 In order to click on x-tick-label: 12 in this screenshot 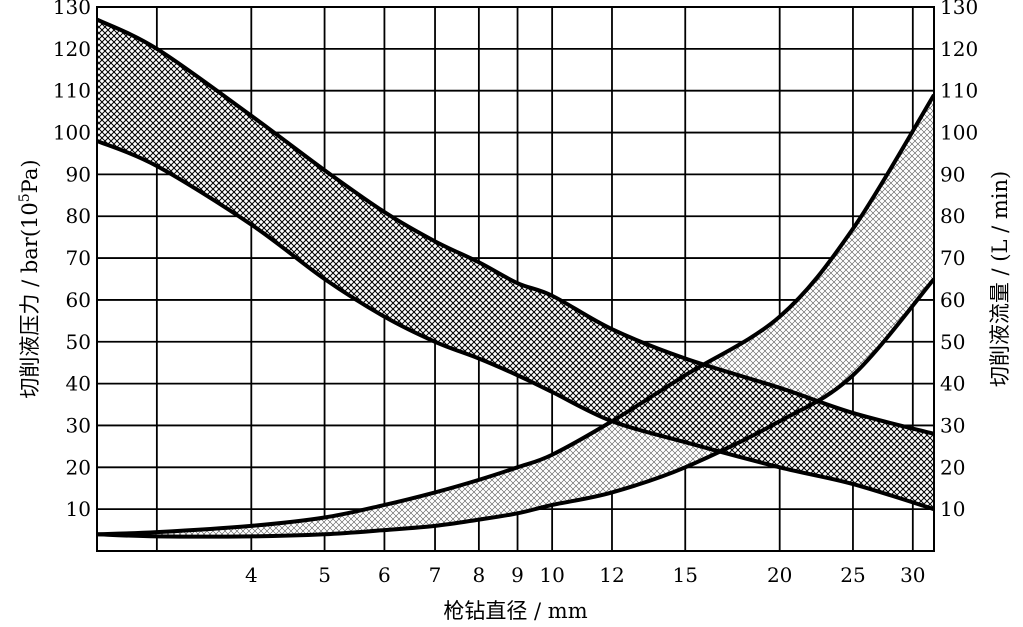, I will do `click(611, 575)`.